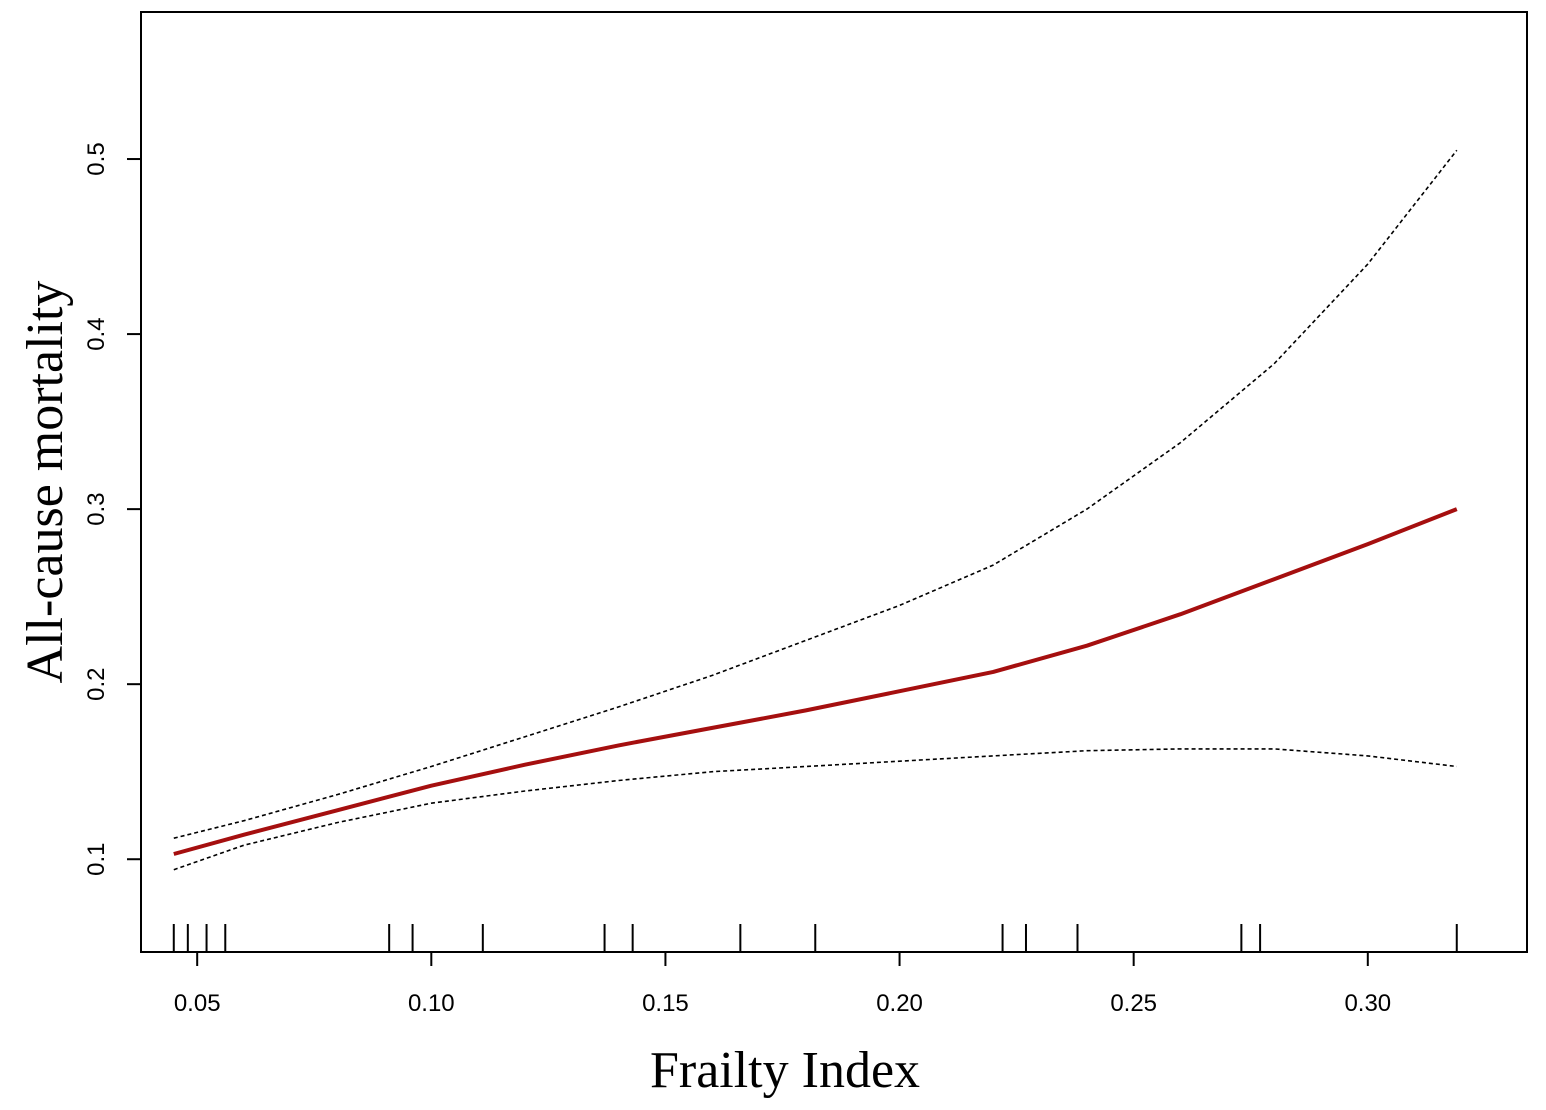 This screenshot has width=1546, height=1110. What do you see at coordinates (96, 684) in the screenshot?
I see `y-tick-label: 0.2` at bounding box center [96, 684].